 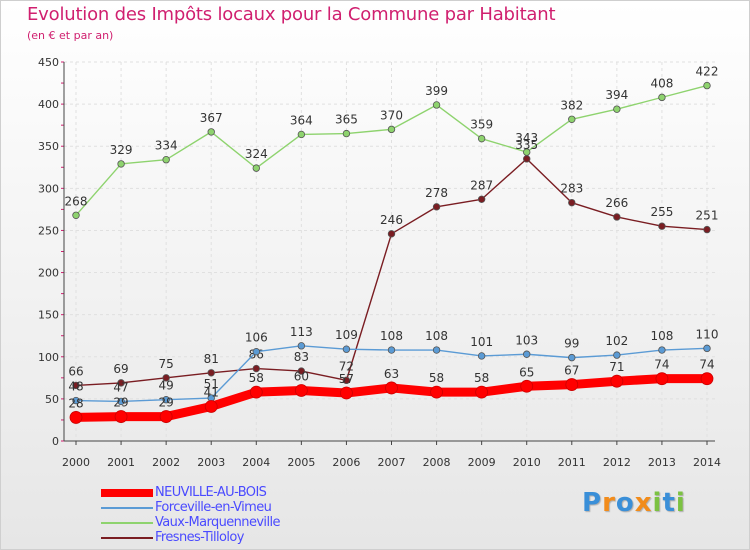 I want to click on y-tick-label: 400, so click(x=48, y=104).